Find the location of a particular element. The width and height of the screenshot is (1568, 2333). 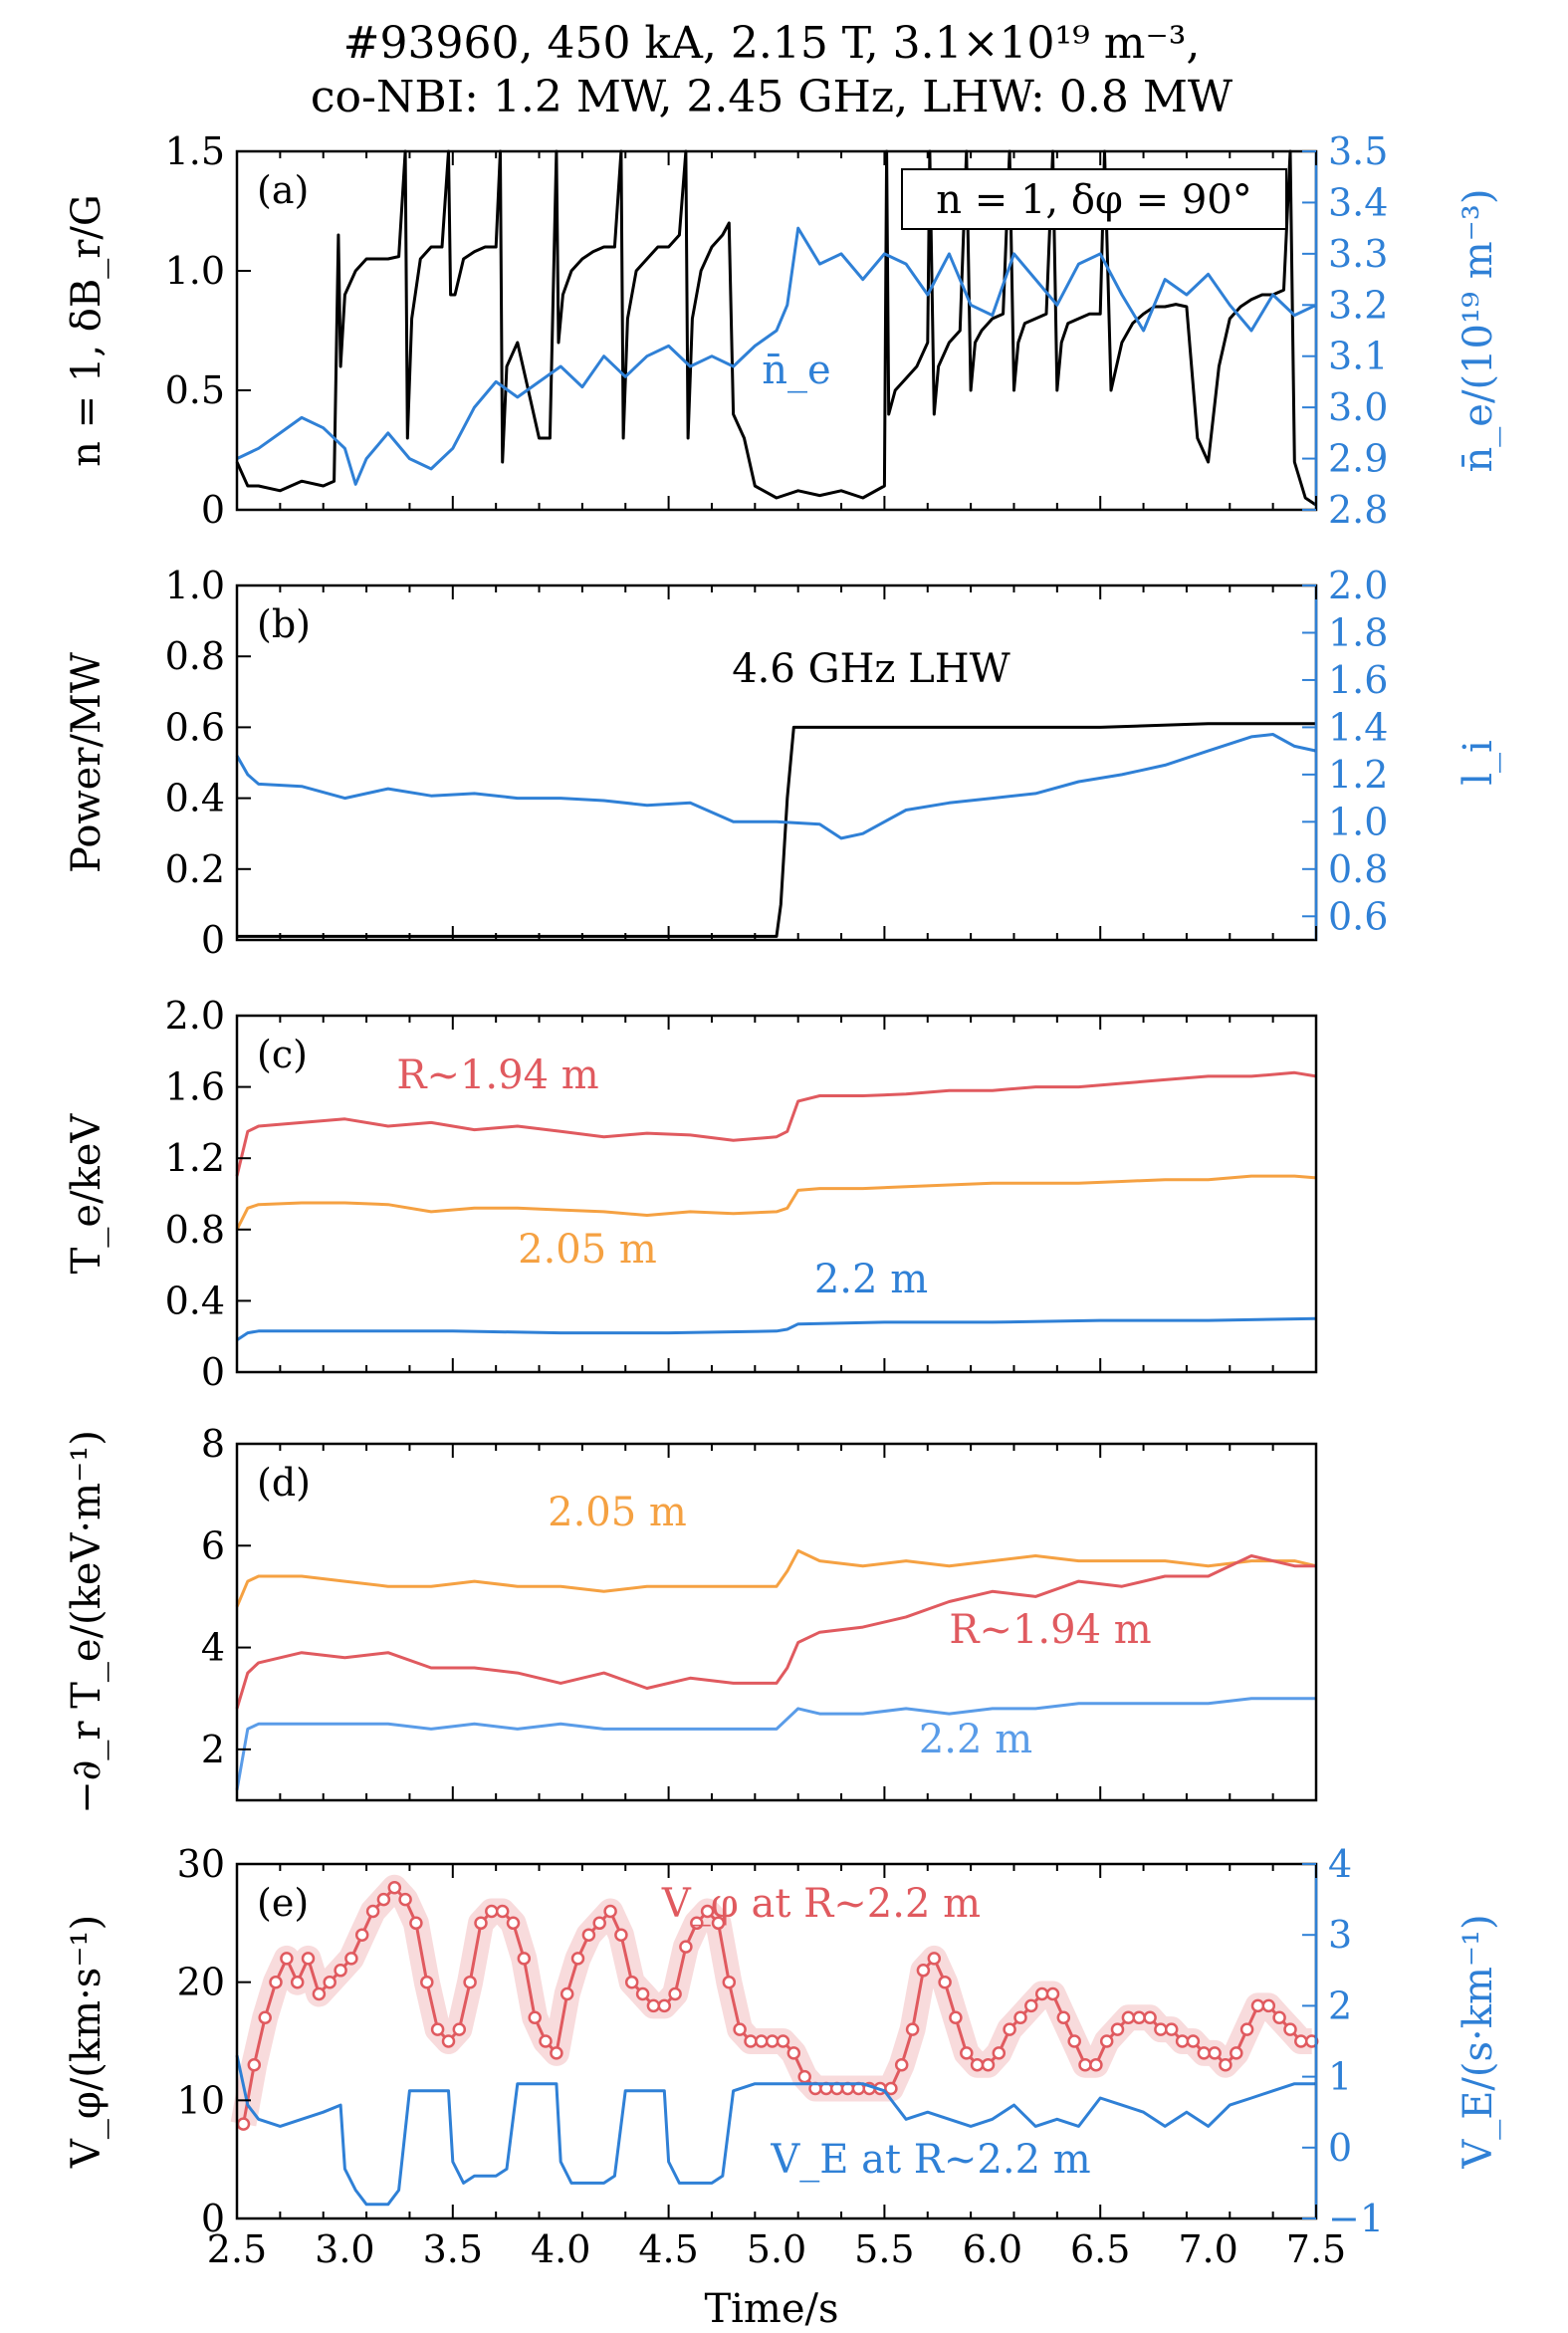

y2-tick-label: 4 is located at coordinates (1340, 1864).